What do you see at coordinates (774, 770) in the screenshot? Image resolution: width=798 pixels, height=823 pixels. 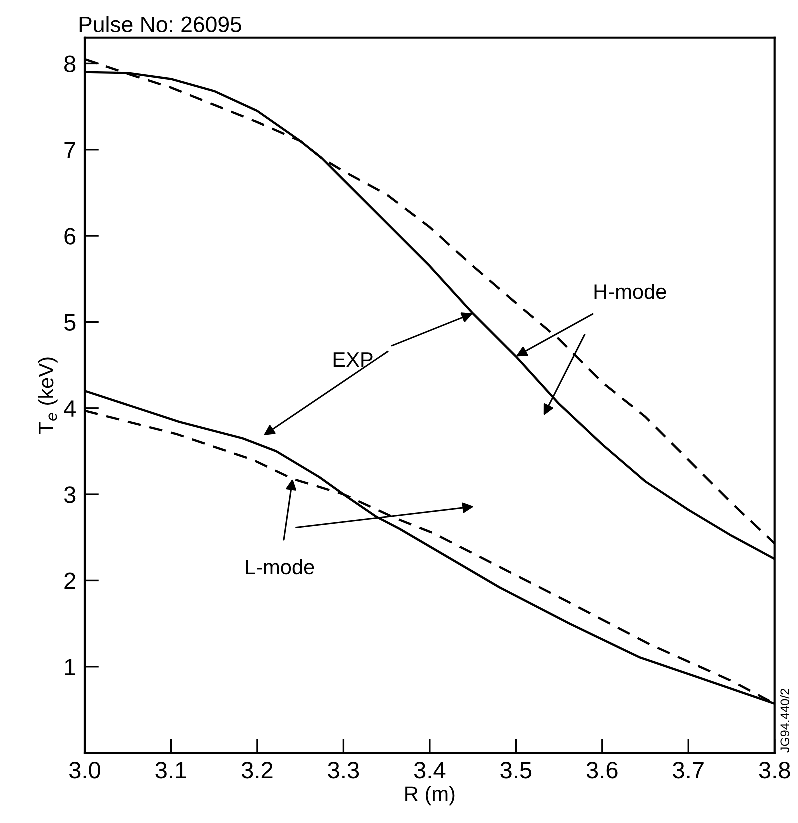 I see `x-tick-label: 3.8` at bounding box center [774, 770].